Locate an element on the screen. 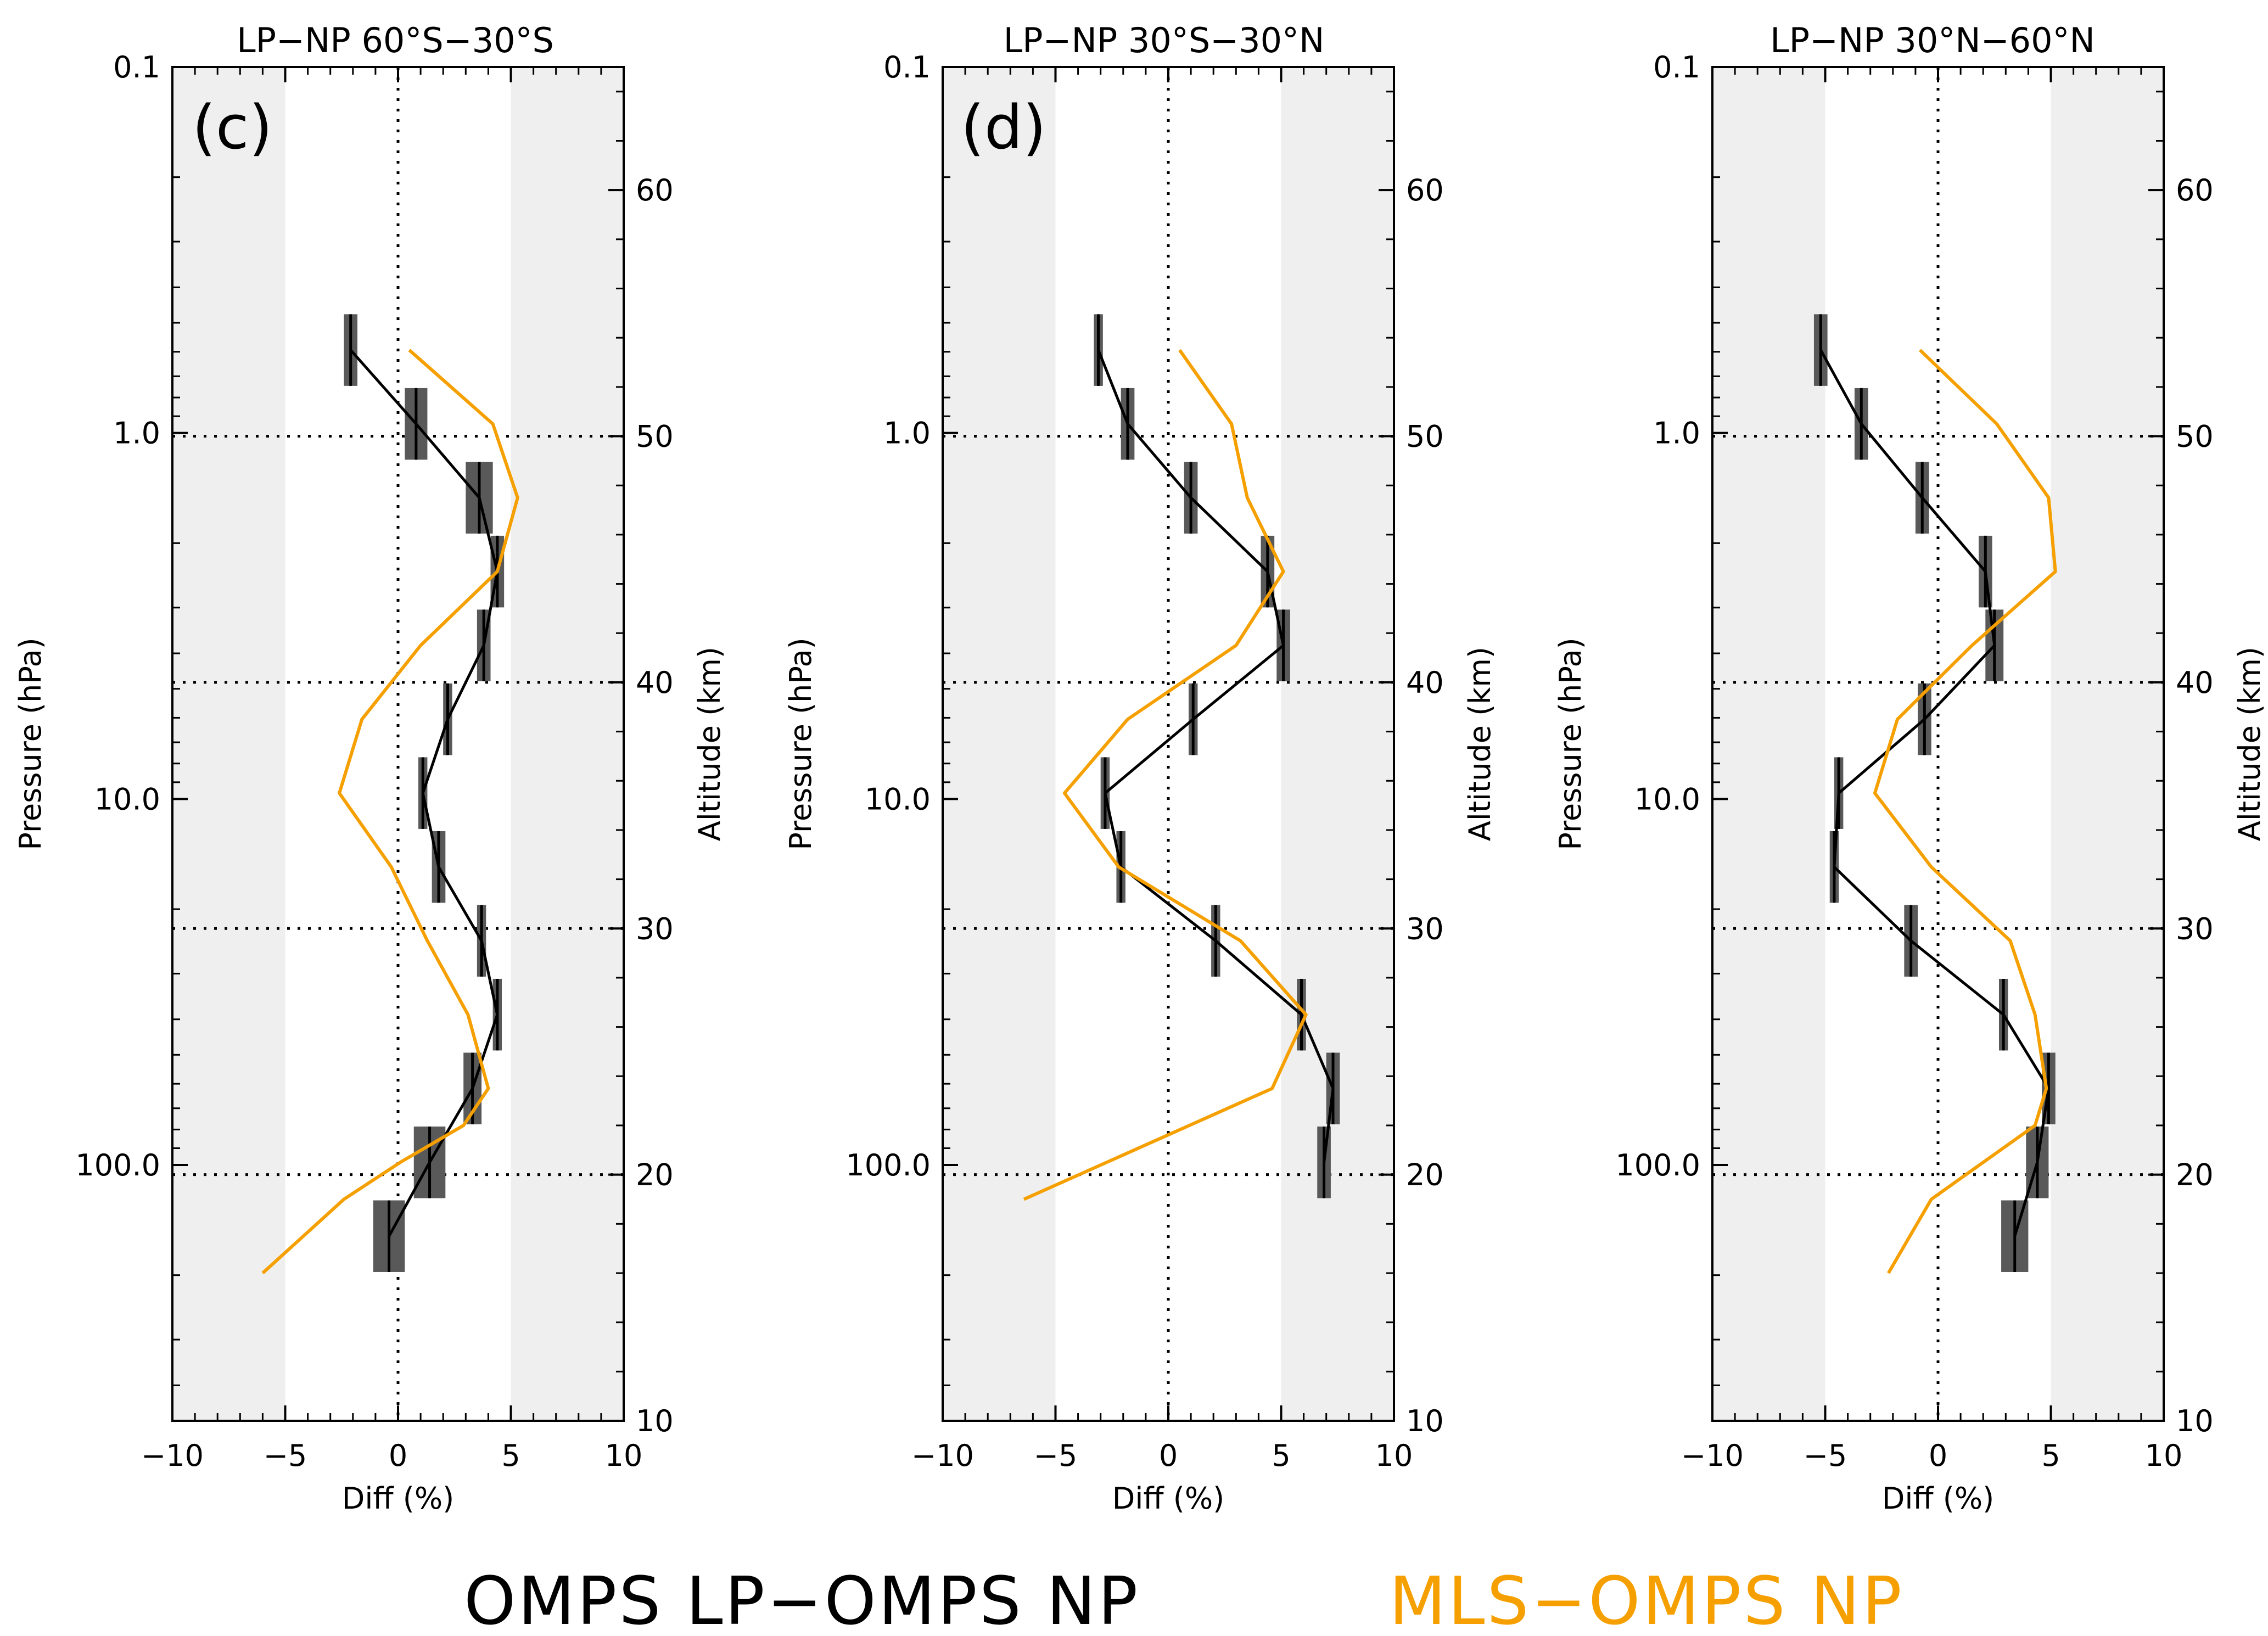 The image size is (2268, 1636). legend: OMPS LP−OMPS NP MLS−OMPS NP is located at coordinates (1184, 1600).